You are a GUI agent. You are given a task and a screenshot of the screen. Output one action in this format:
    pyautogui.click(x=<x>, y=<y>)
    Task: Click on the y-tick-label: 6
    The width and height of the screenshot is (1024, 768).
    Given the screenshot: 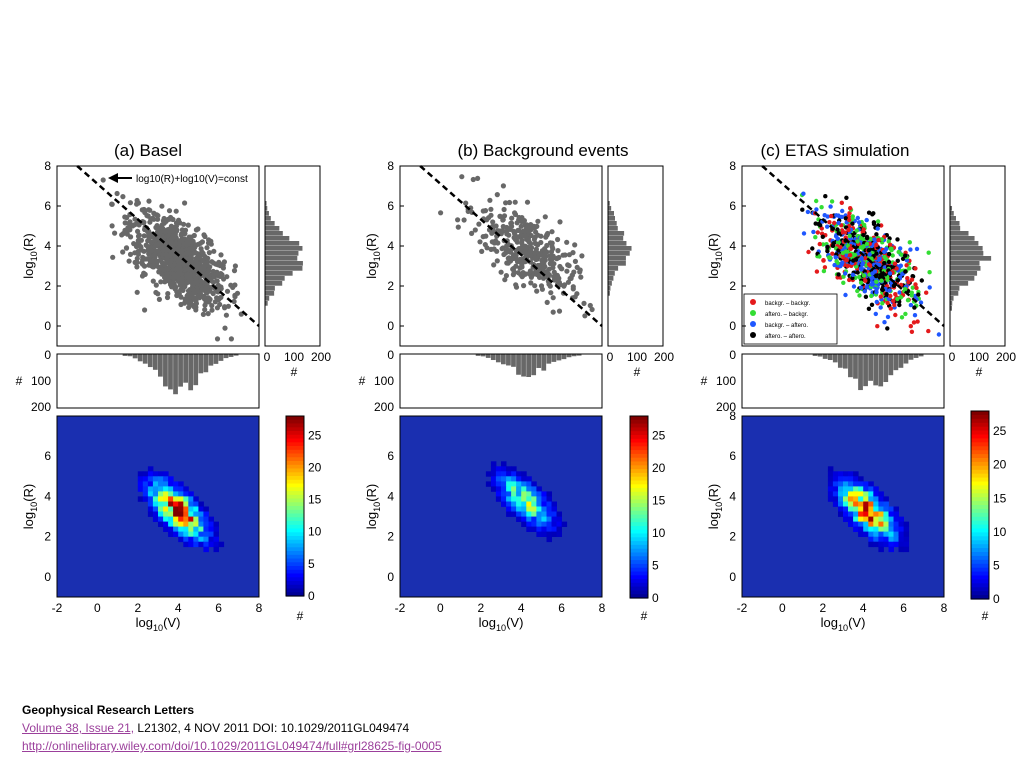 What is the action you would take?
    pyautogui.click(x=732, y=206)
    